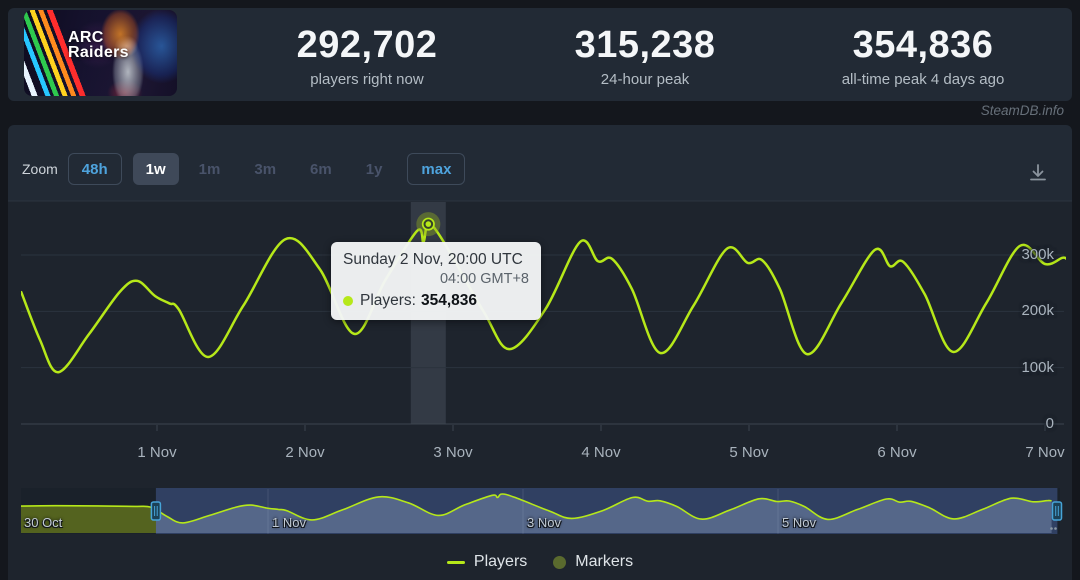 The image size is (1080, 580). I want to click on zoom-max-button: max, so click(436, 169).